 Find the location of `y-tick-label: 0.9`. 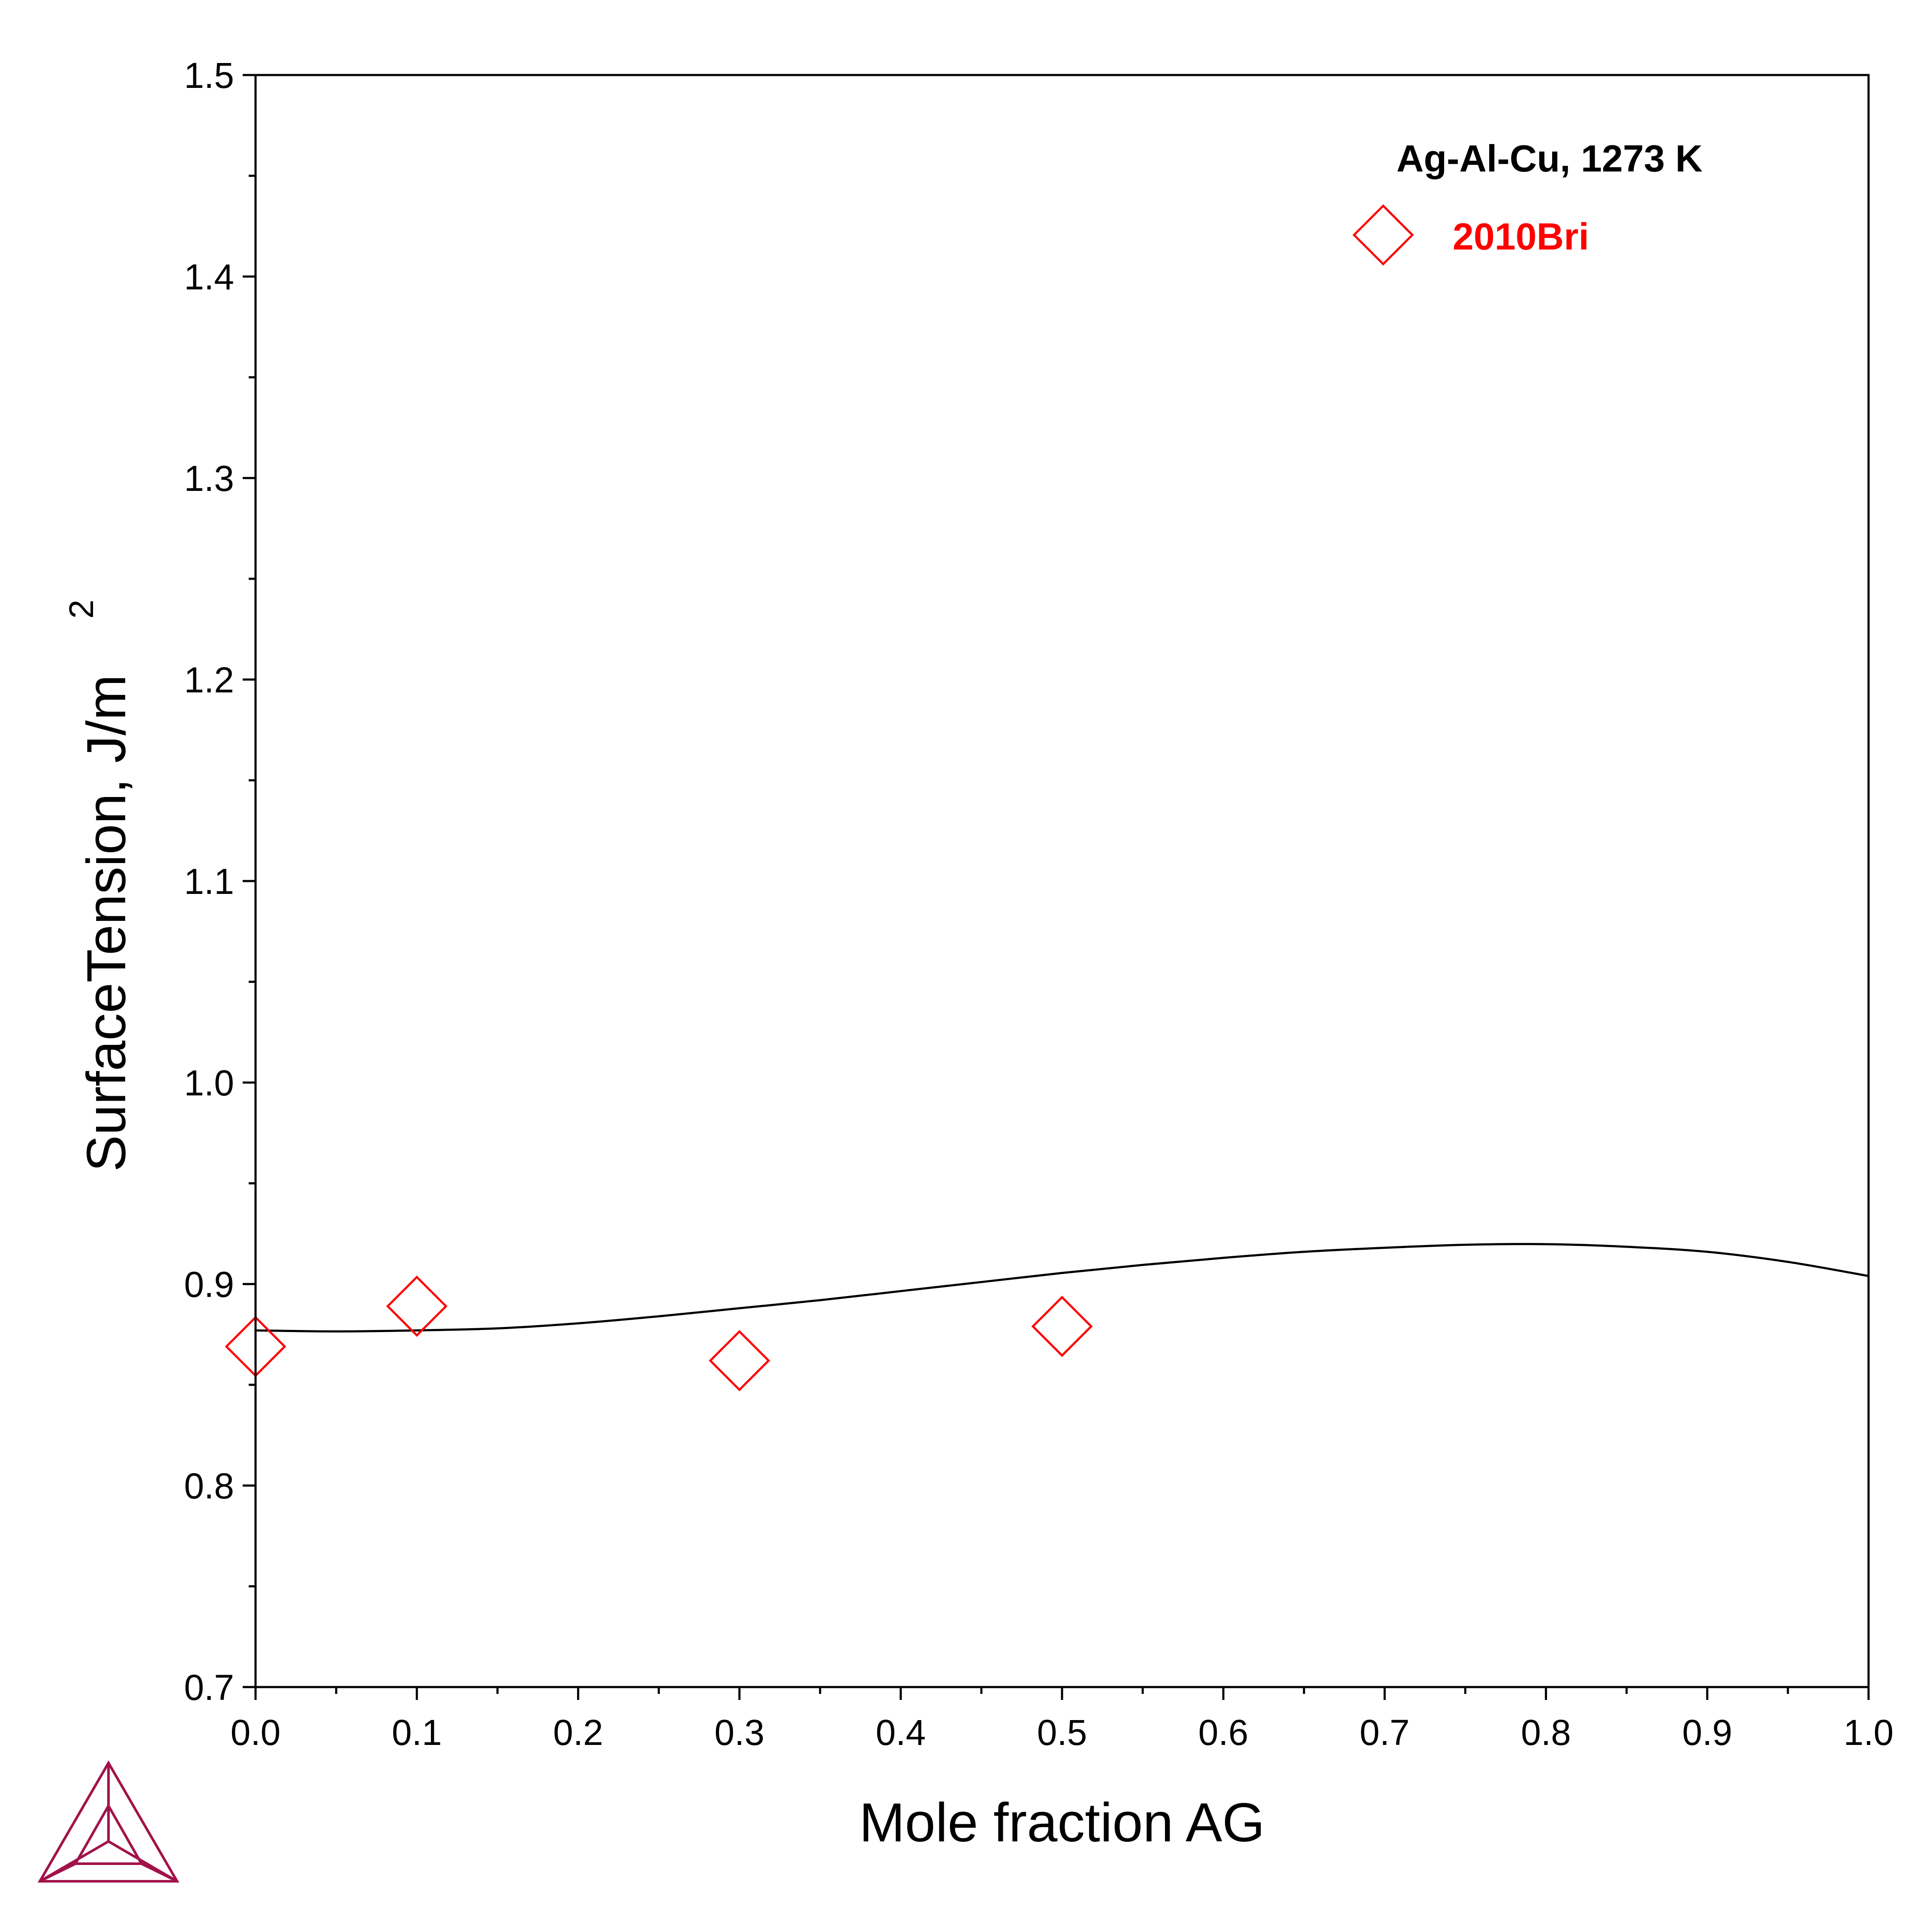

y-tick-label: 0.9 is located at coordinates (209, 1284).